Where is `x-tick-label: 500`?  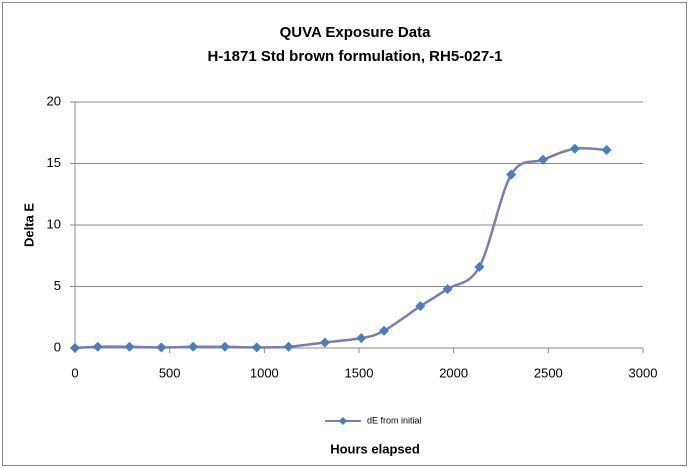 x-tick-label: 500 is located at coordinates (170, 372).